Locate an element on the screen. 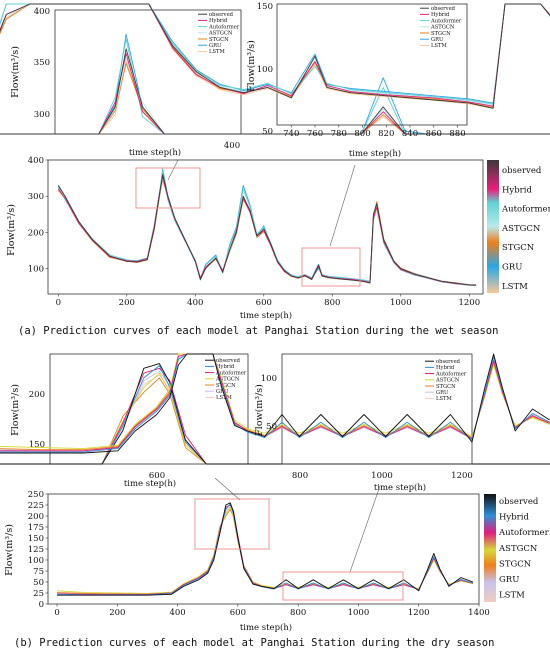 The height and width of the screenshot is (656, 550). zoom-box is located at coordinates (232, 524).